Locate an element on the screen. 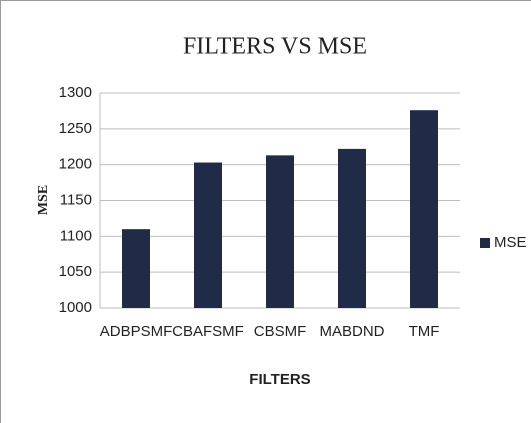 Image resolution: width=531 pixels, height=423 pixels. chart-title: FILTERS VS MSE is located at coordinates (275, 47).